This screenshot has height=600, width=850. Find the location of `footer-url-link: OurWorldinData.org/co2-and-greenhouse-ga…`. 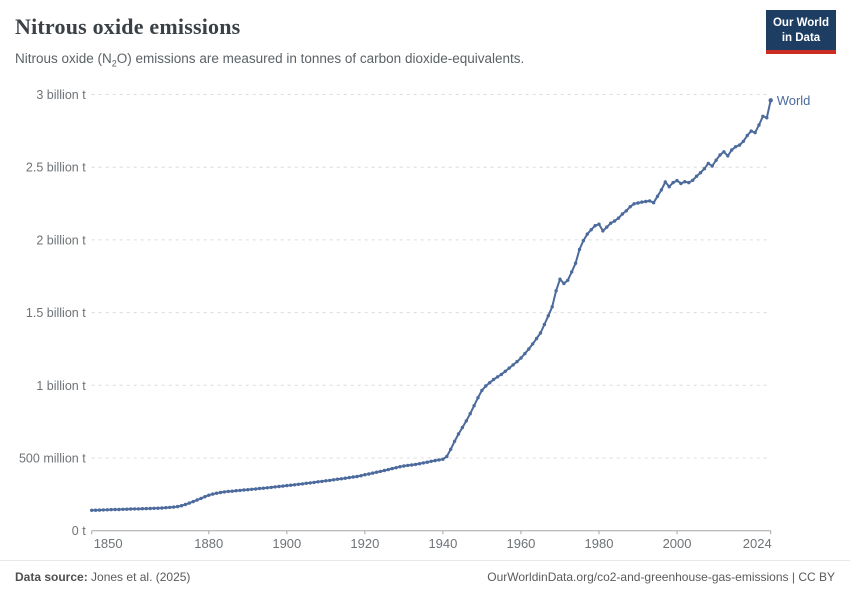

footer-url-link: OurWorldinData.org/co2-and-greenhouse-ga… is located at coordinates (638, 577).